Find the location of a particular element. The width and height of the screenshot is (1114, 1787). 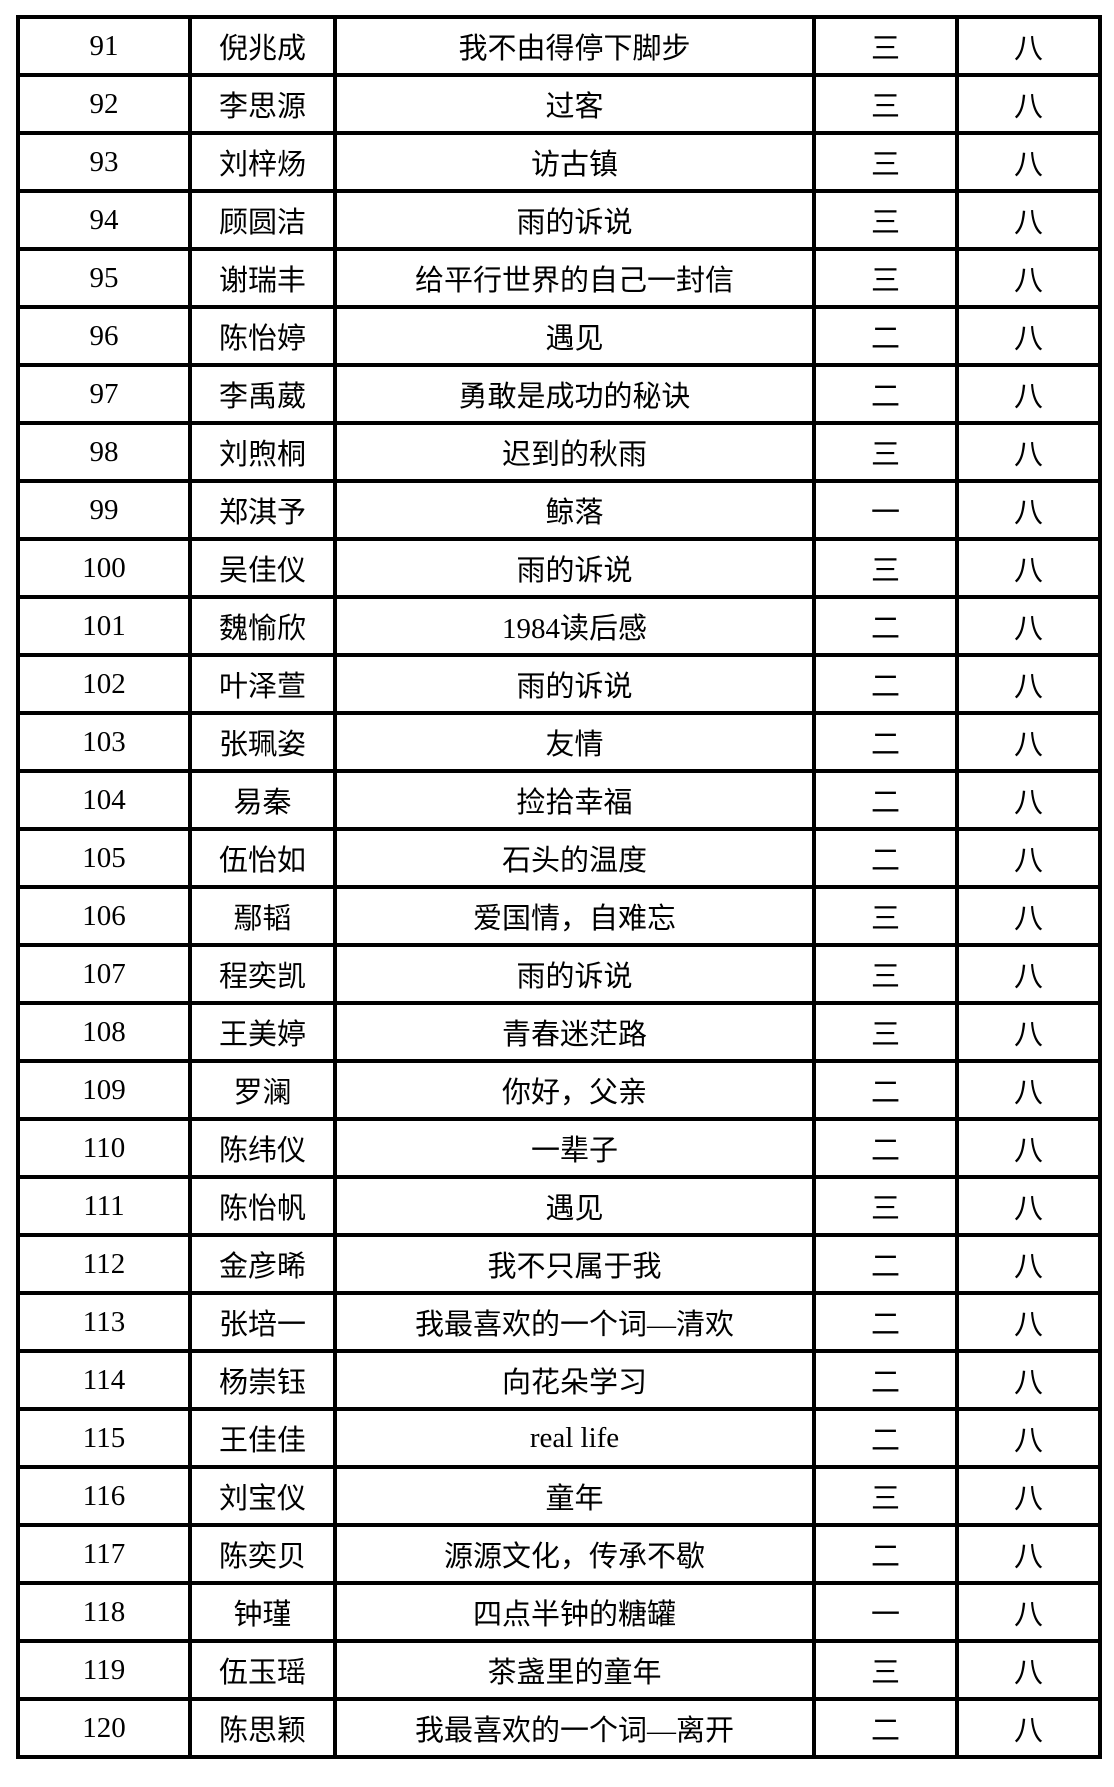

student-name-cell: 陈怡帆 is located at coordinates (262, 1206).